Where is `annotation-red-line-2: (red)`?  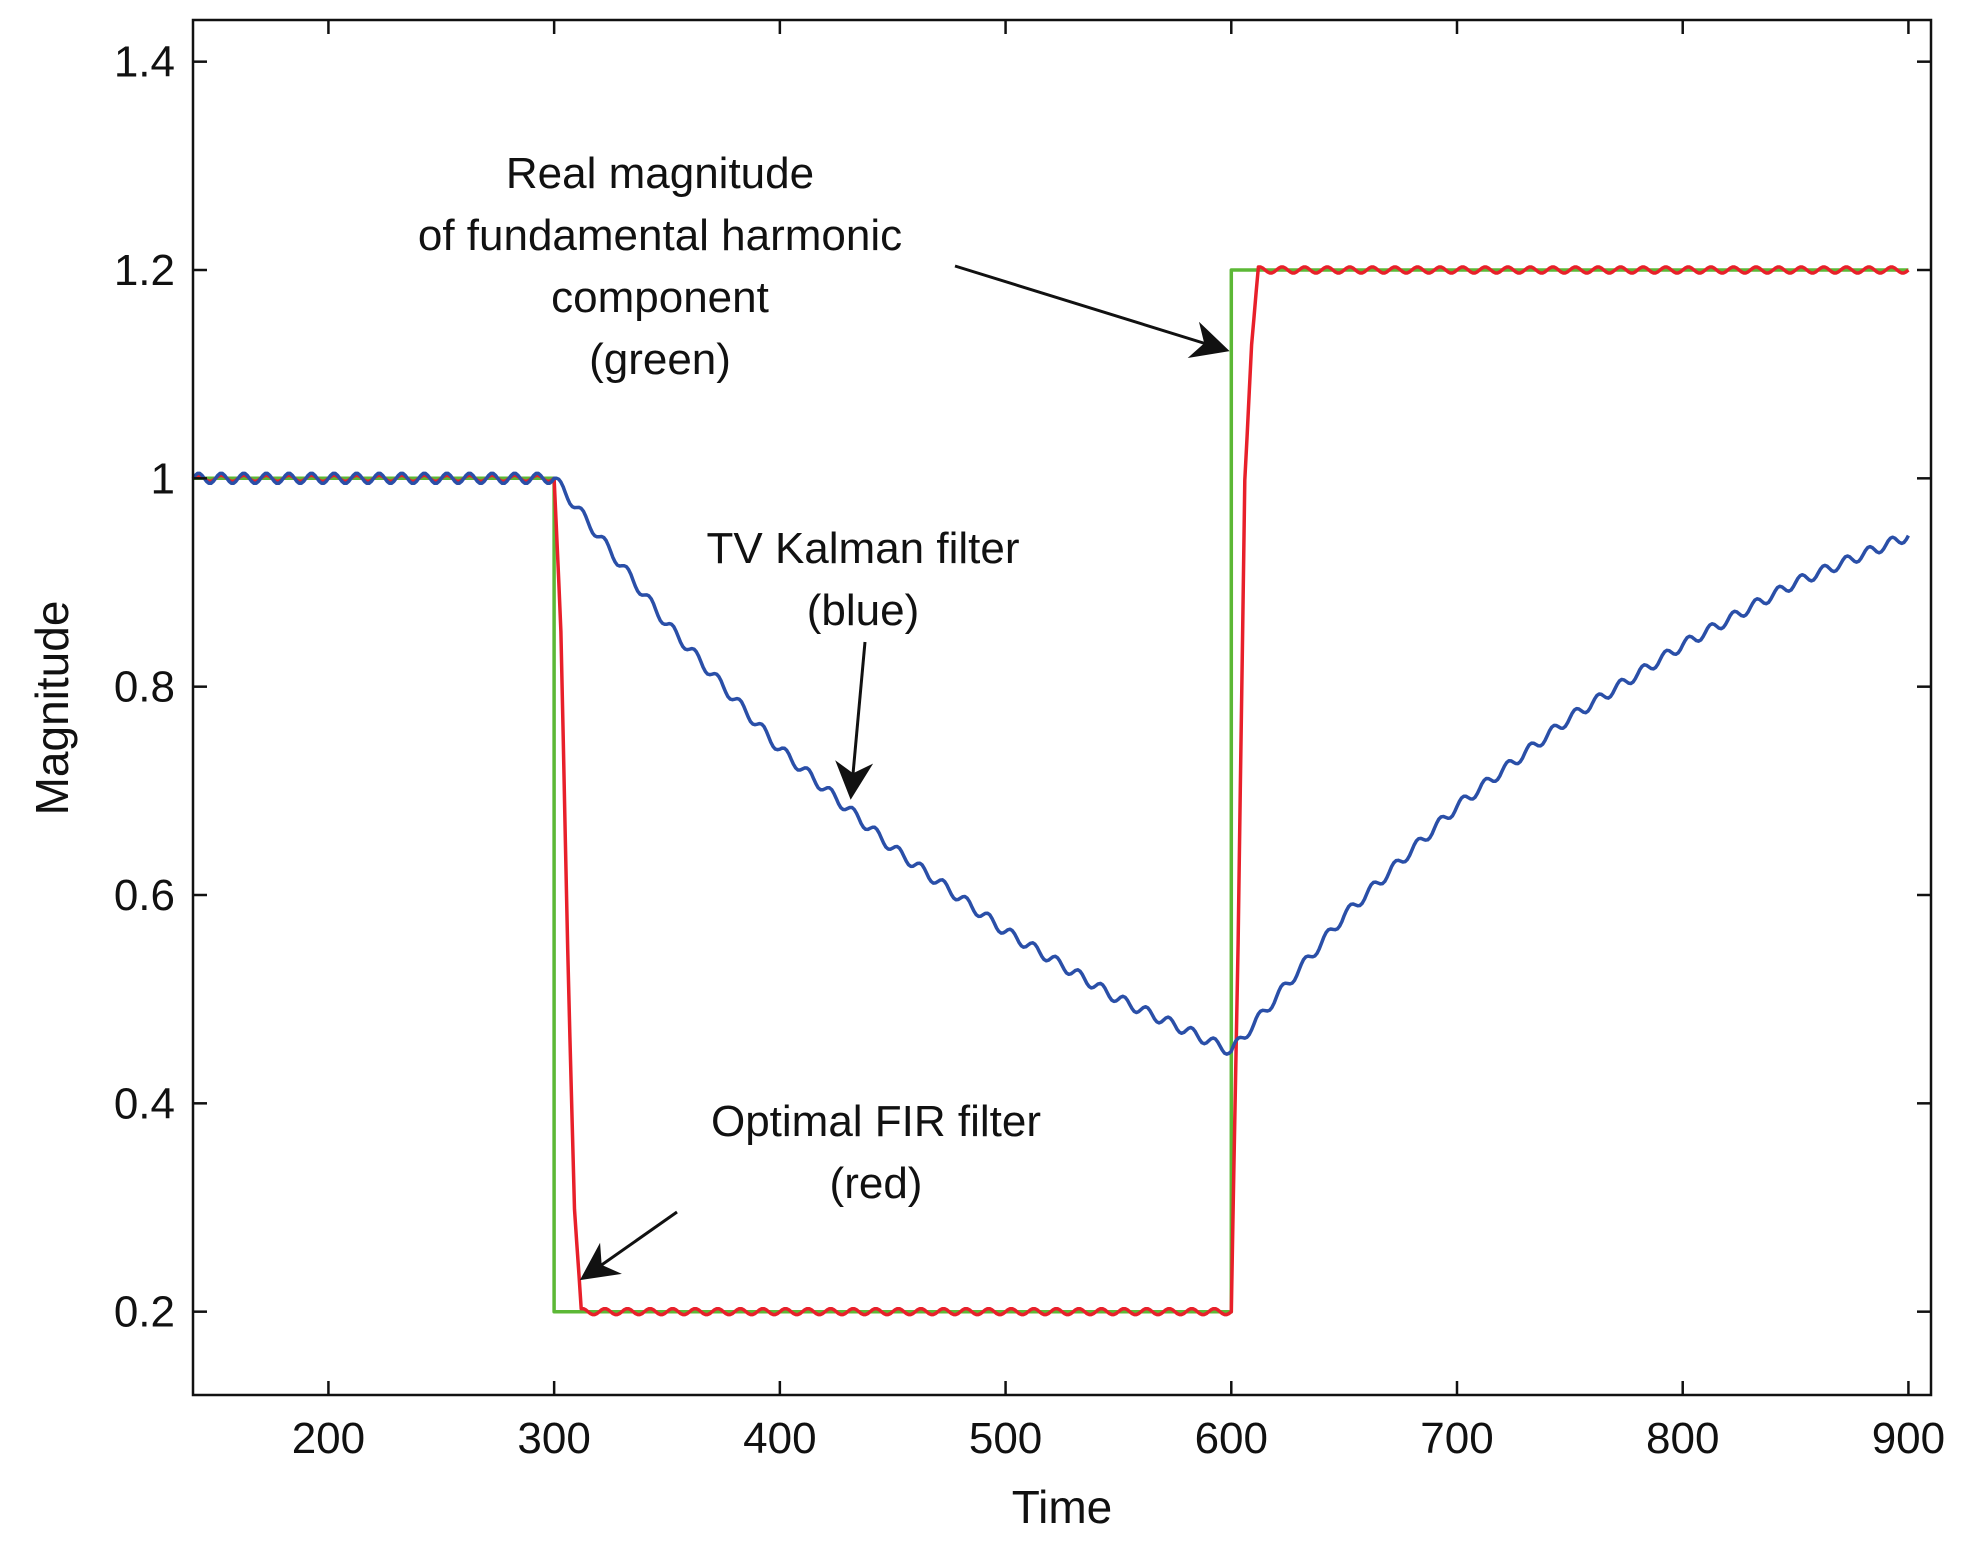
annotation-red-line-2: (red) is located at coordinates (876, 1183).